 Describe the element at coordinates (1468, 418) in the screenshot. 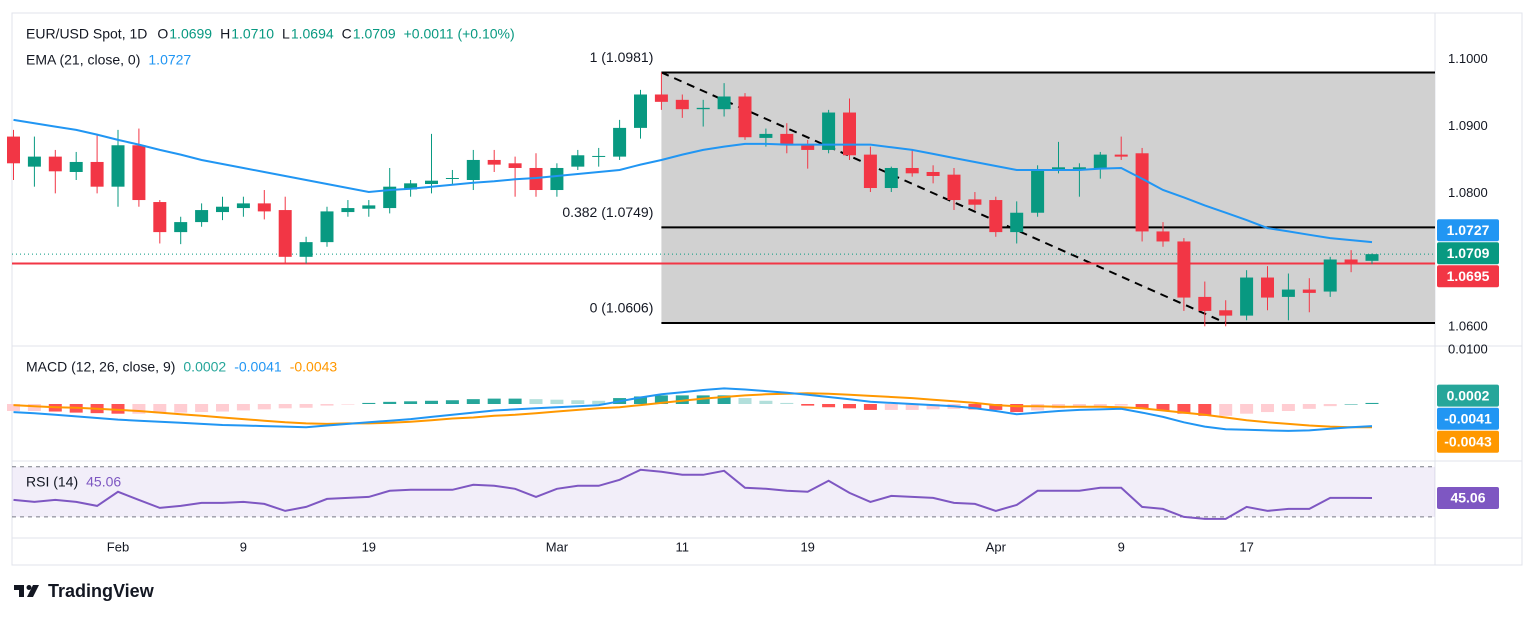

I see `price-tag-label: -0.0041` at that location.